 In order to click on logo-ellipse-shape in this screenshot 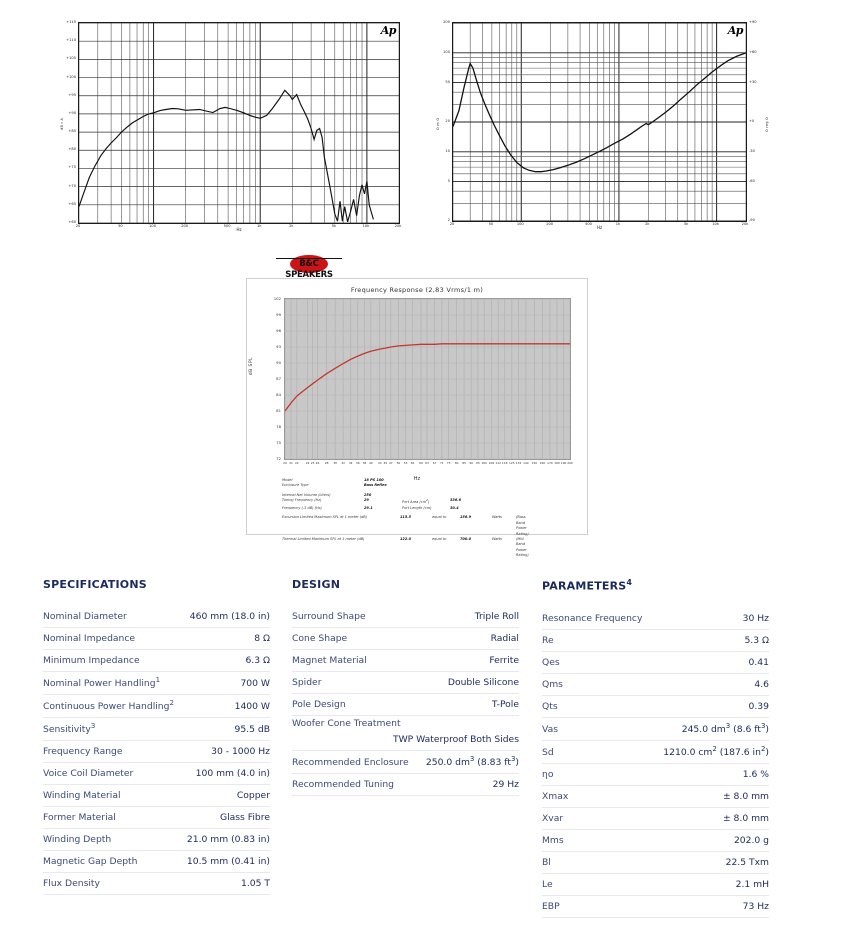, I will do `click(309, 264)`.